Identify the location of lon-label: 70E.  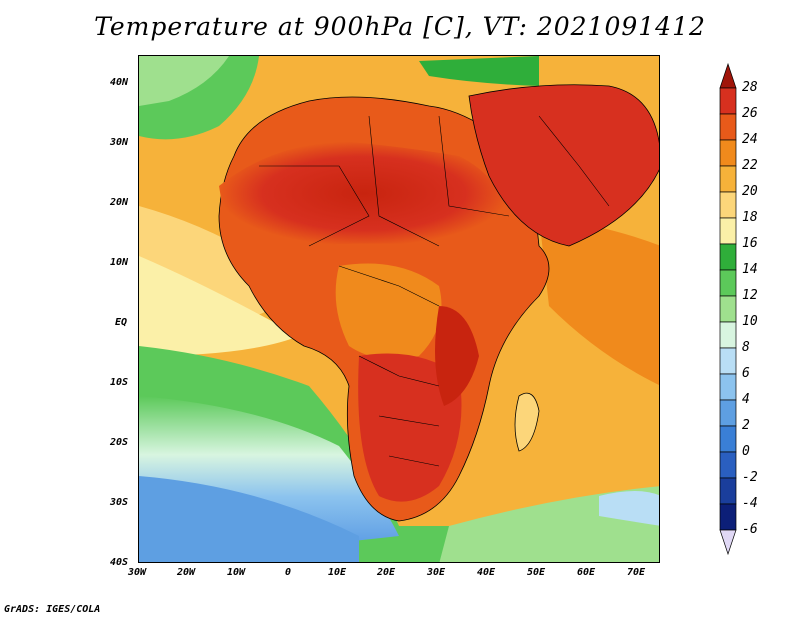
(636, 572).